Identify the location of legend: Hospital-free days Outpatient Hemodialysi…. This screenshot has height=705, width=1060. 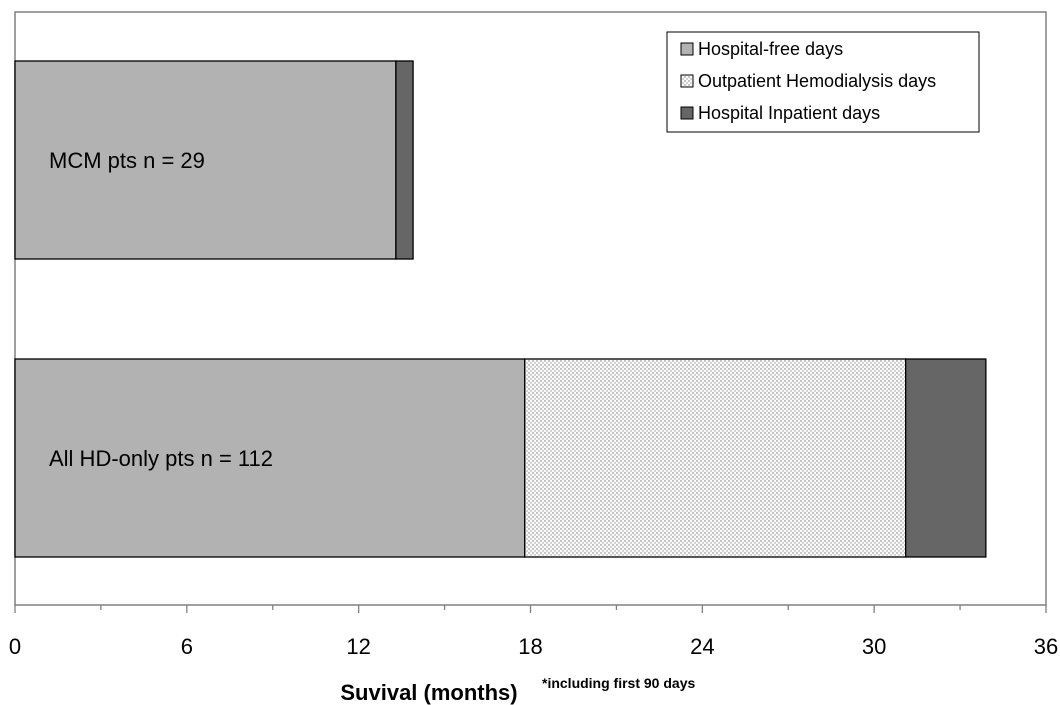
(823, 82).